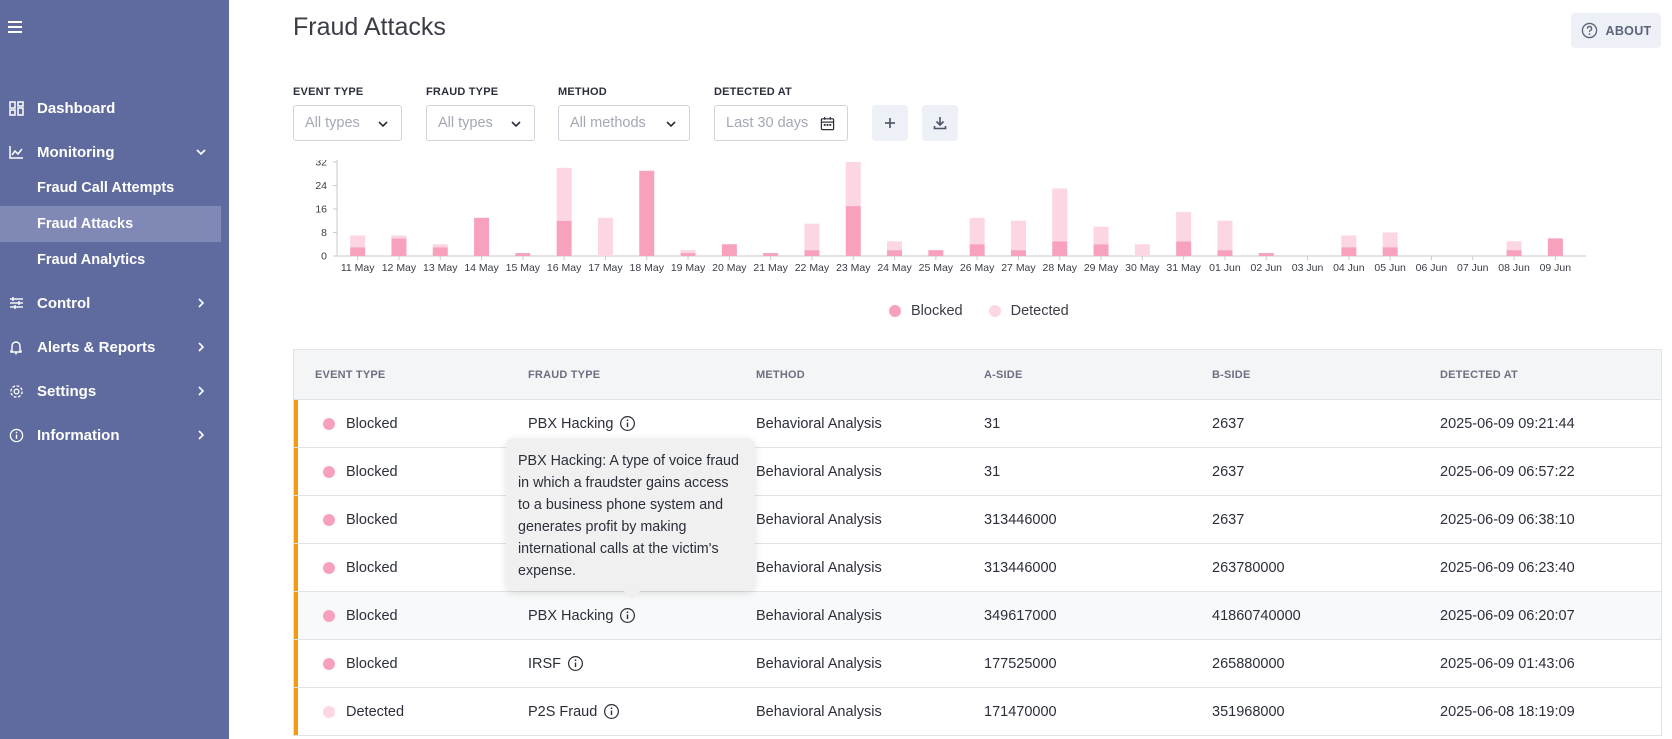 The image size is (1672, 739). I want to click on fraud-type-text: PBX Hacking, so click(571, 423).